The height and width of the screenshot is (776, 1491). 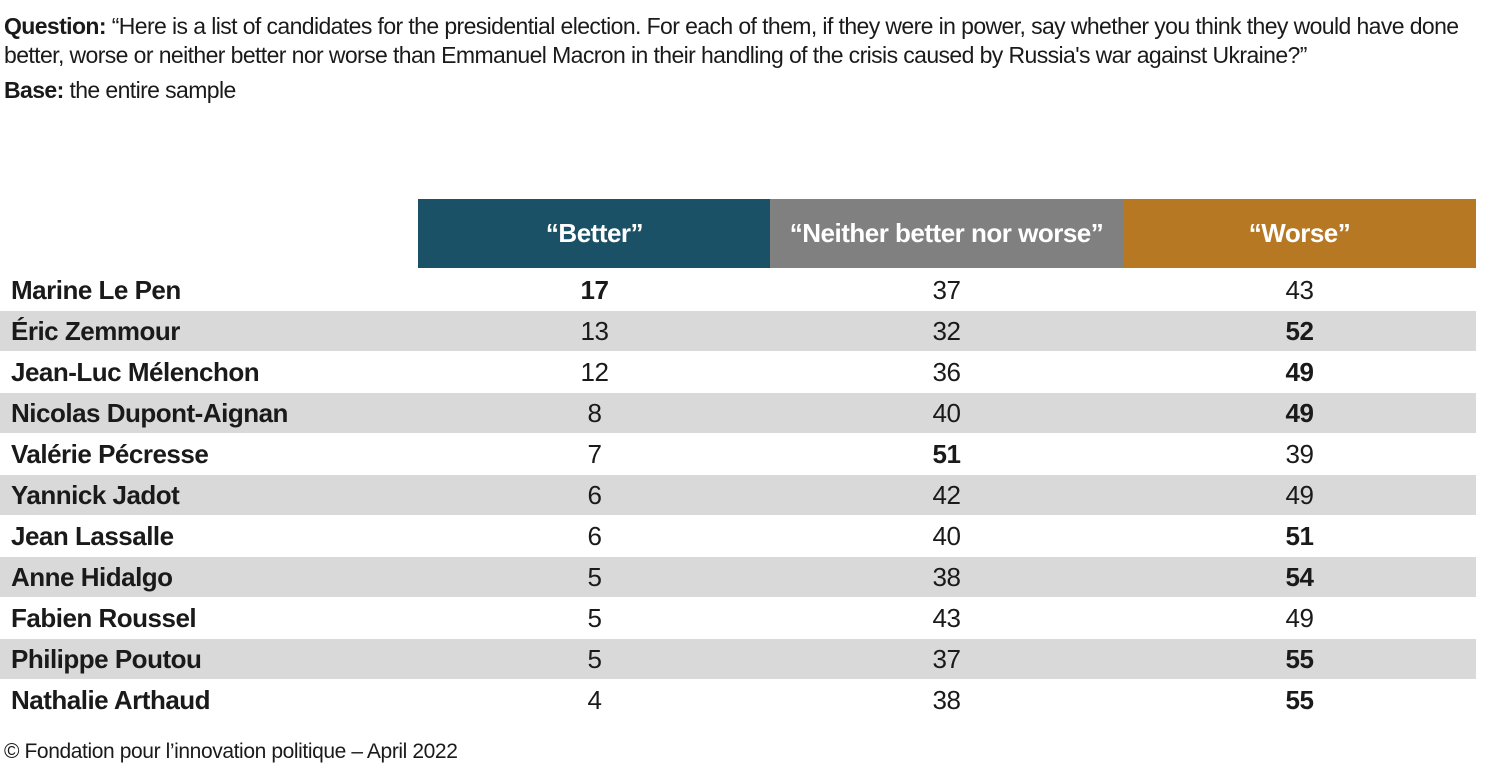 I want to click on value-cell: 7, so click(x=594, y=454).